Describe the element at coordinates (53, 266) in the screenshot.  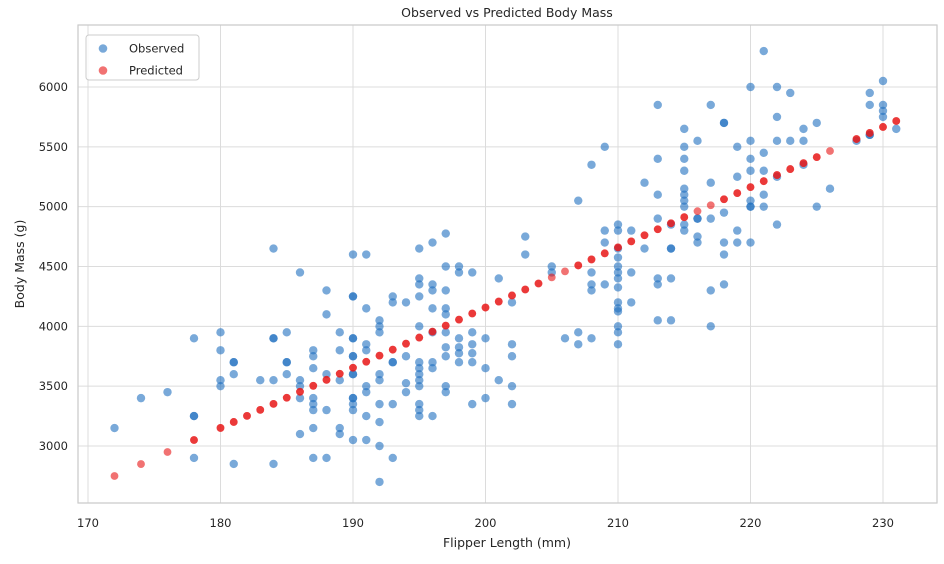
I see `y-tick-4500: 4500` at that location.